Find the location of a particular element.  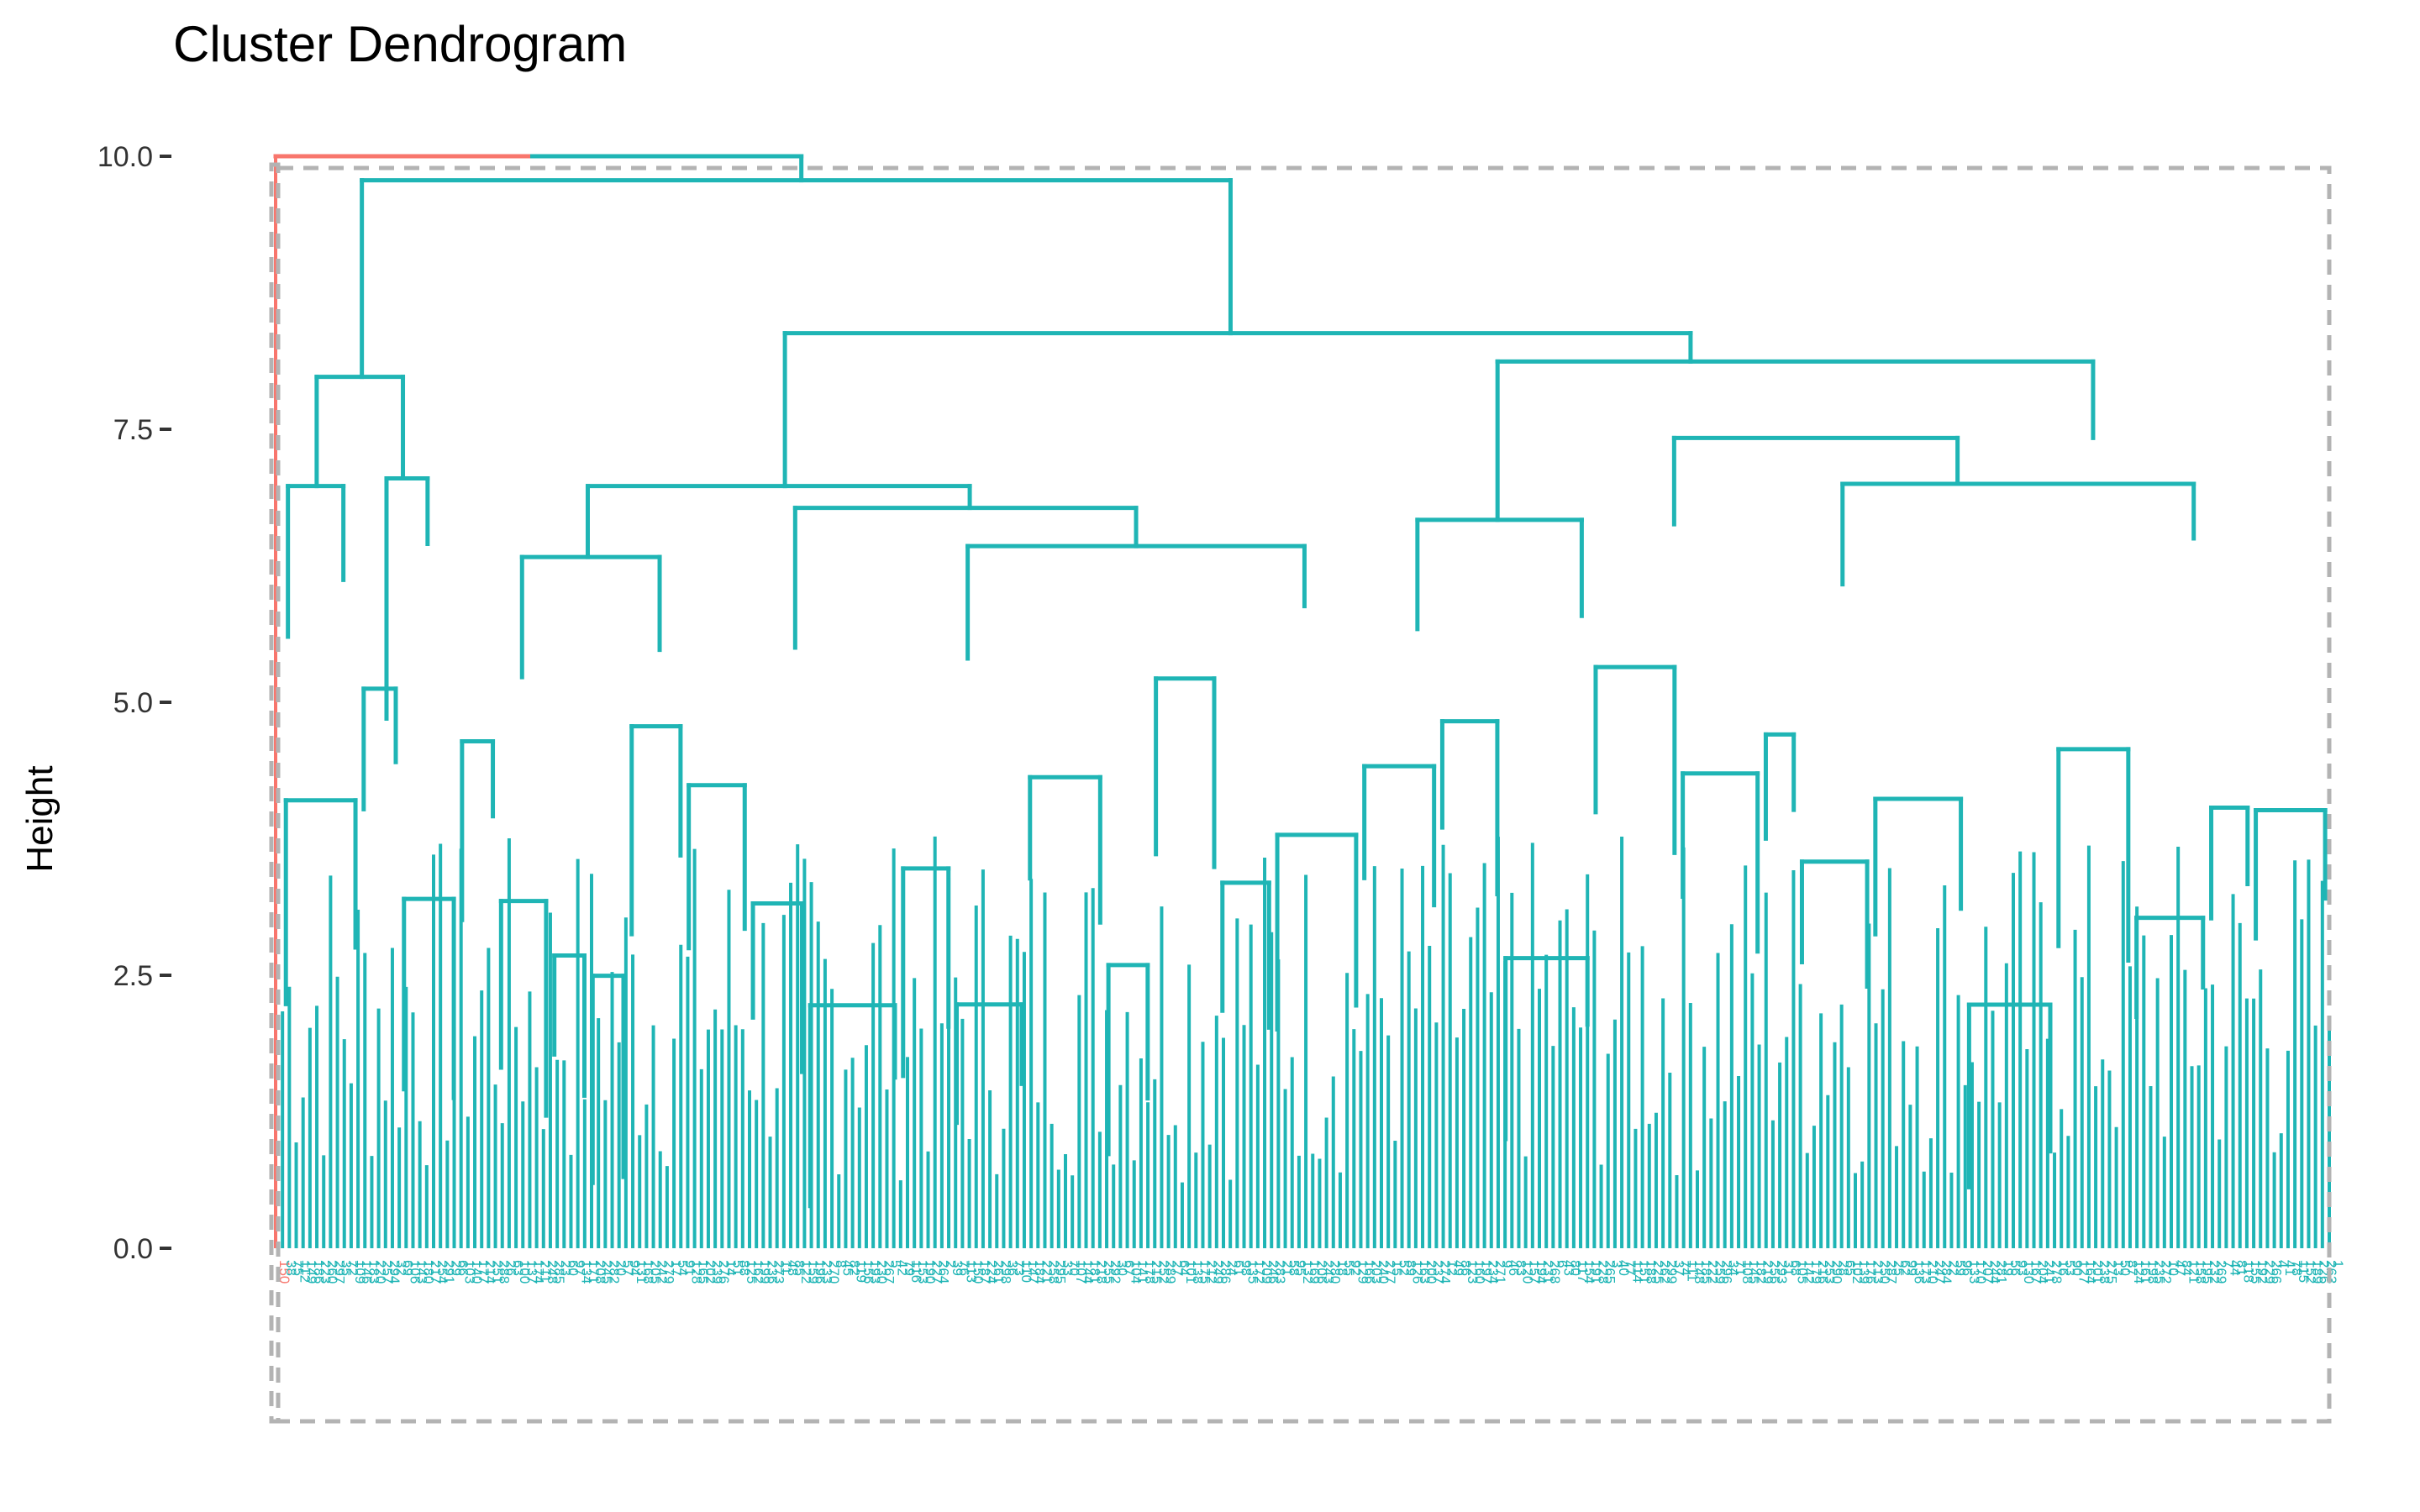

y-tick-label: 5.0 is located at coordinates (133, 703).